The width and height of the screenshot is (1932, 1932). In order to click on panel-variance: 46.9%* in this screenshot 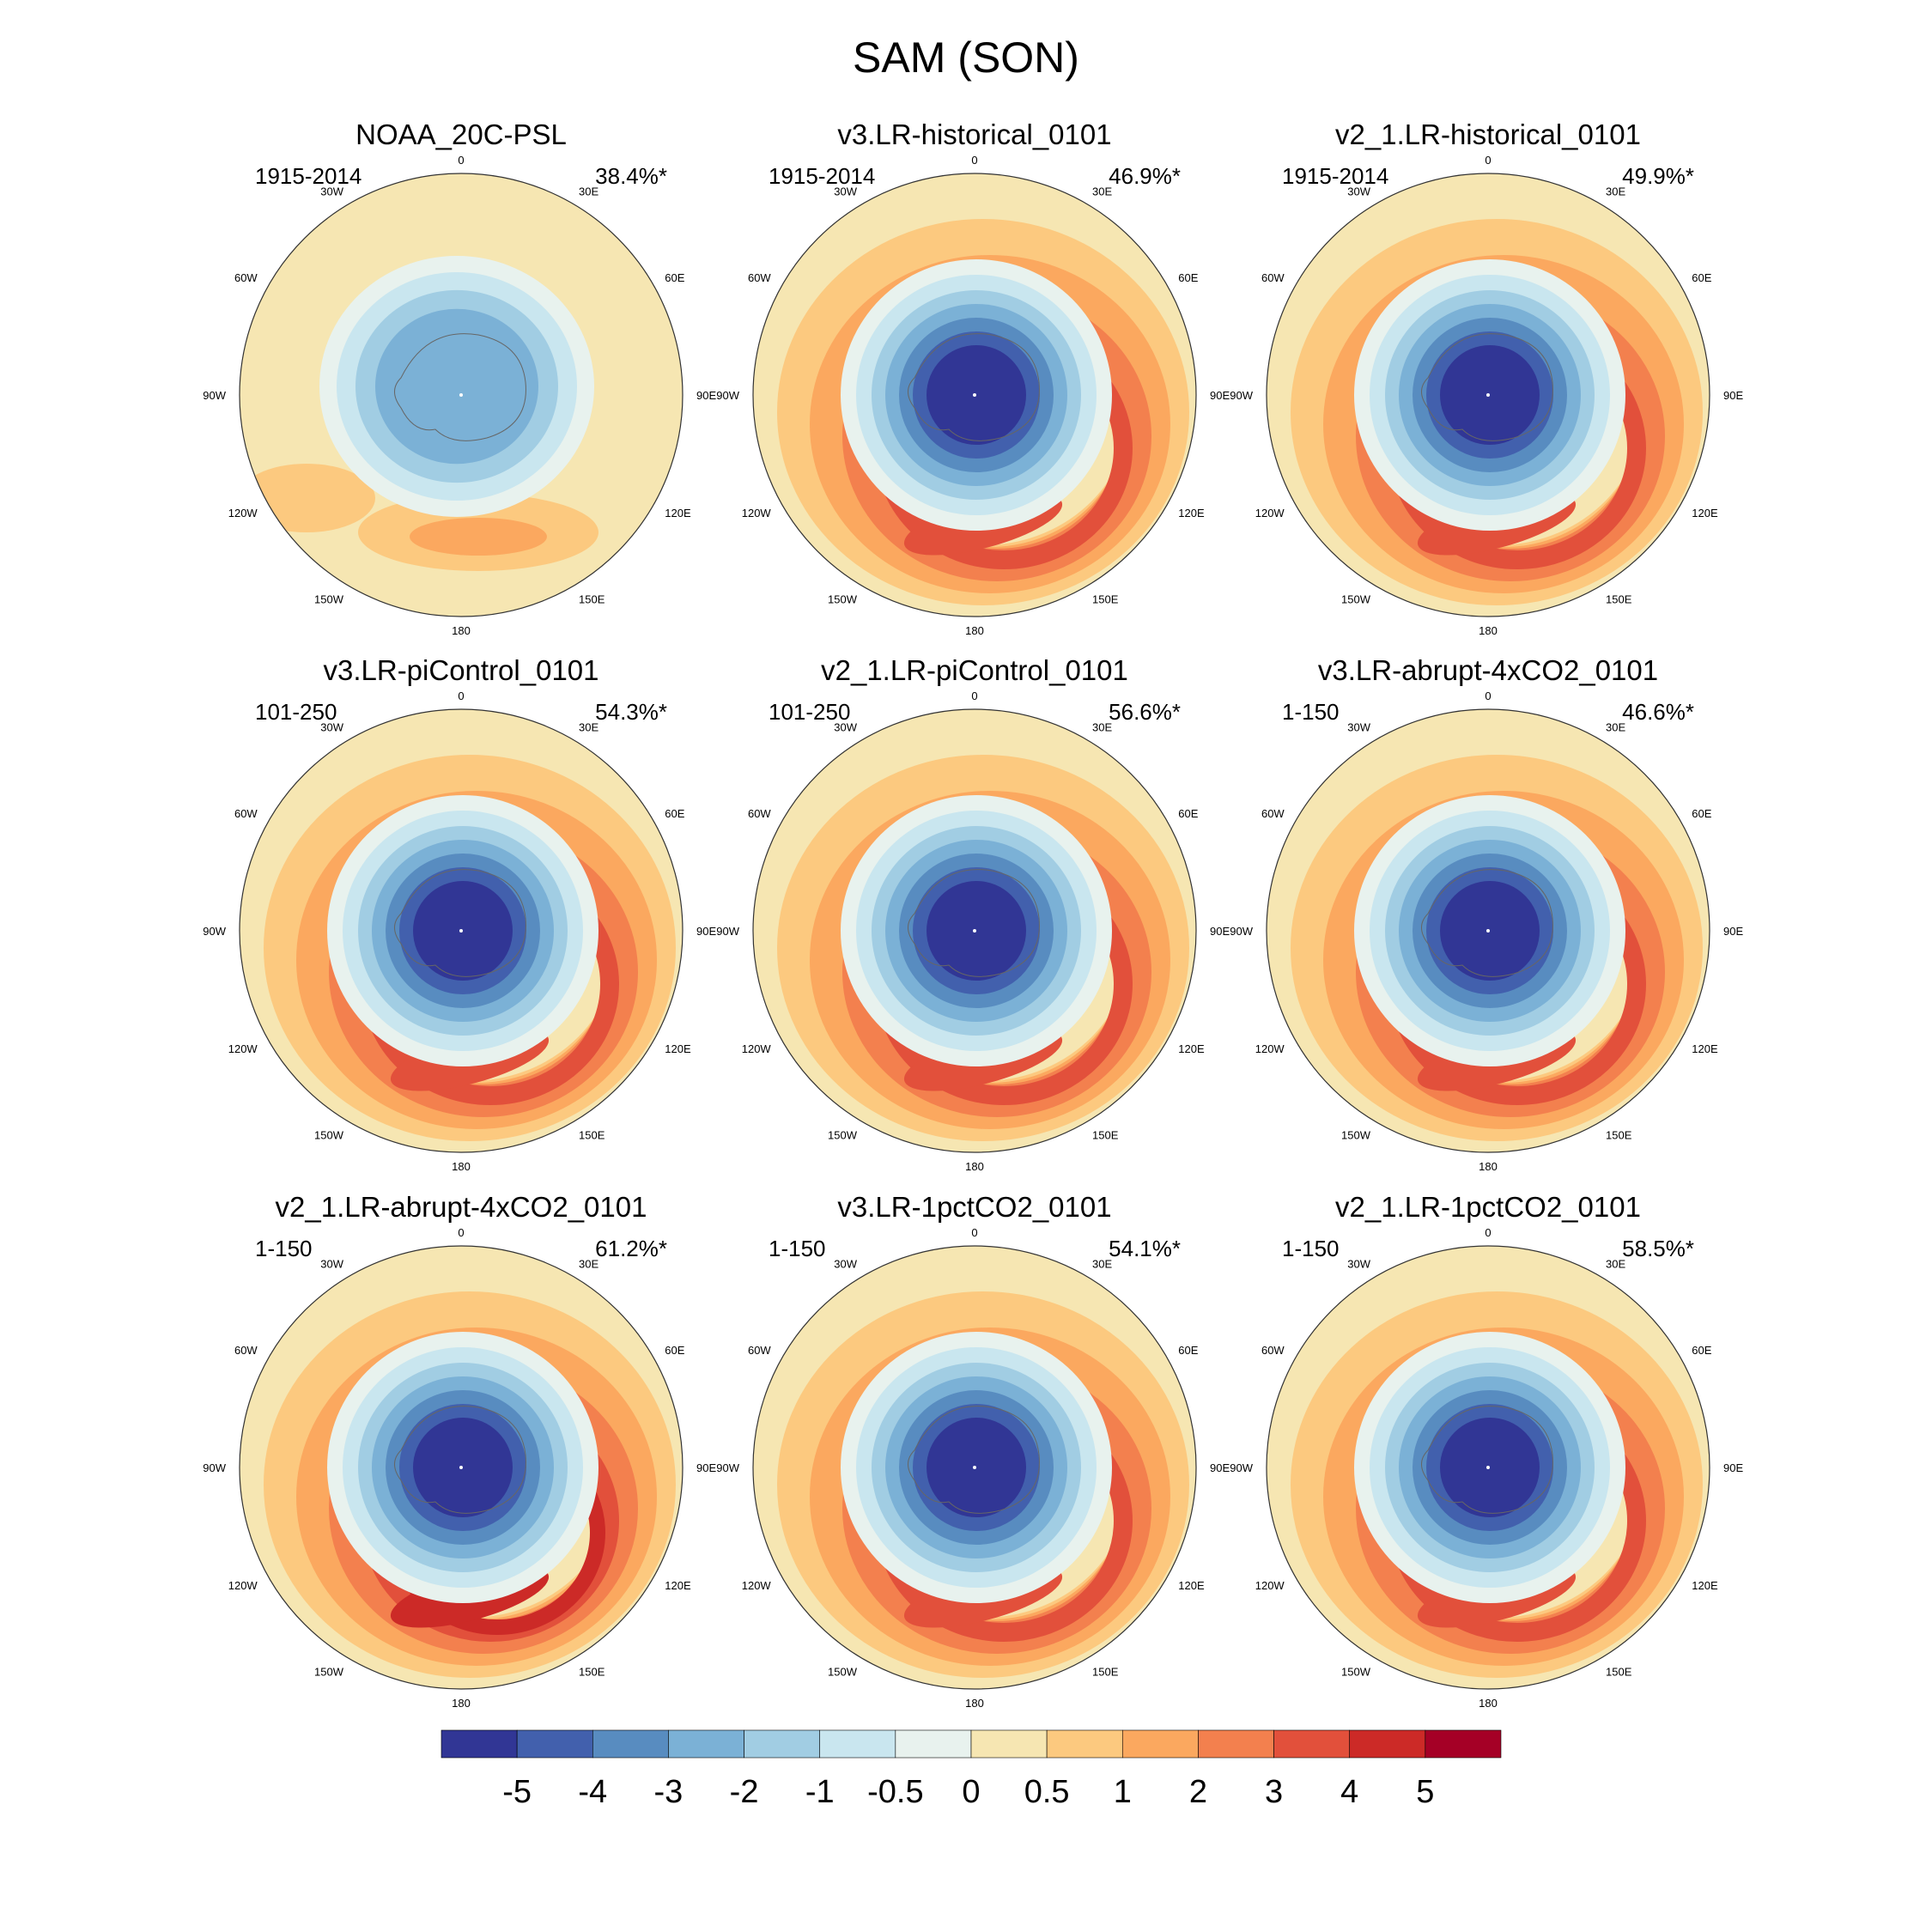, I will do `click(1145, 176)`.